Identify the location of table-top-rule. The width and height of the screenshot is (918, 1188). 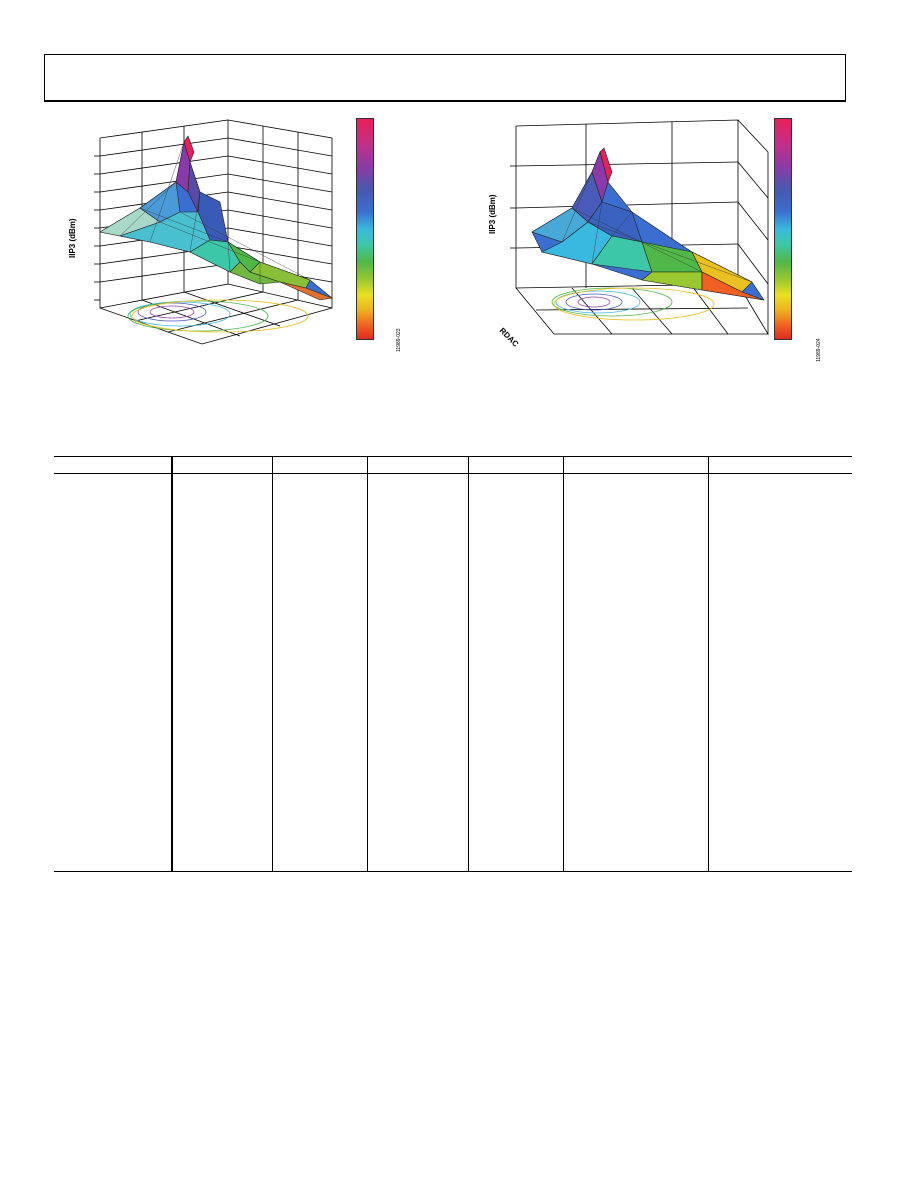
(453, 456).